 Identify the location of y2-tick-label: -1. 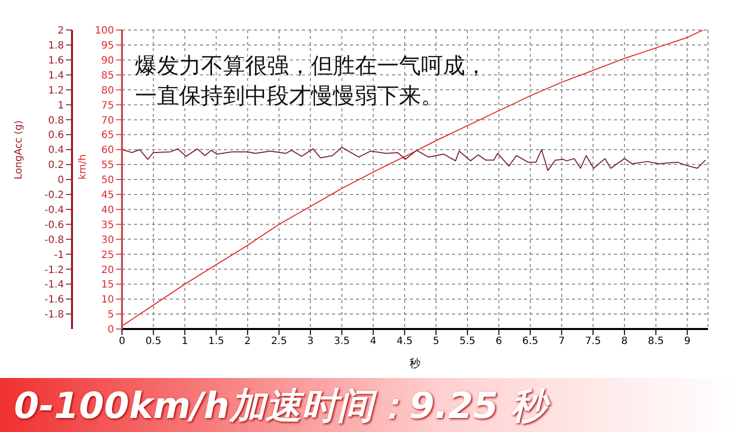
(59, 255).